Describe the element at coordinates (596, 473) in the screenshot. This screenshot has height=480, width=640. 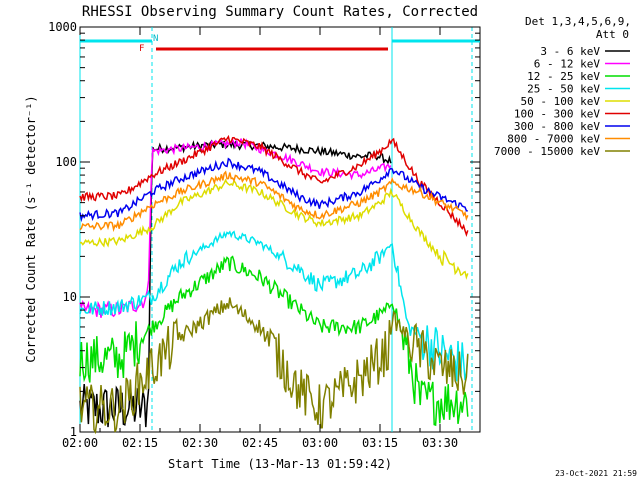
I see `footer-timestamp: 23-Oct-2021 21:59` at that location.